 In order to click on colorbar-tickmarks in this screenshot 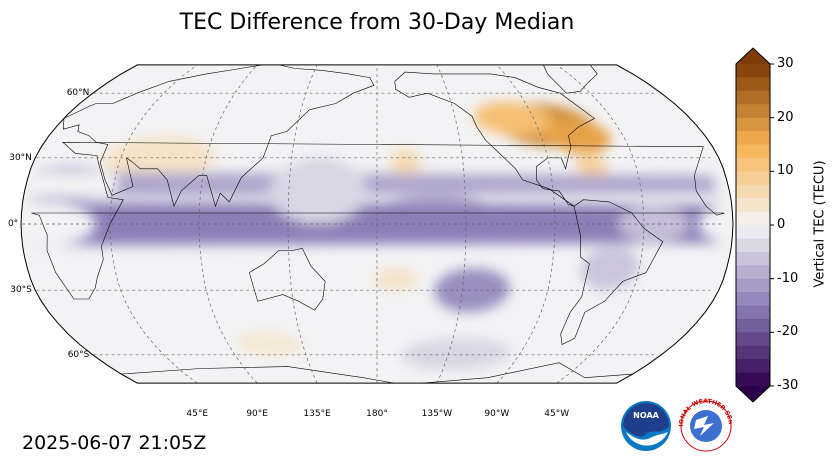, I will do `click(772, 225)`.